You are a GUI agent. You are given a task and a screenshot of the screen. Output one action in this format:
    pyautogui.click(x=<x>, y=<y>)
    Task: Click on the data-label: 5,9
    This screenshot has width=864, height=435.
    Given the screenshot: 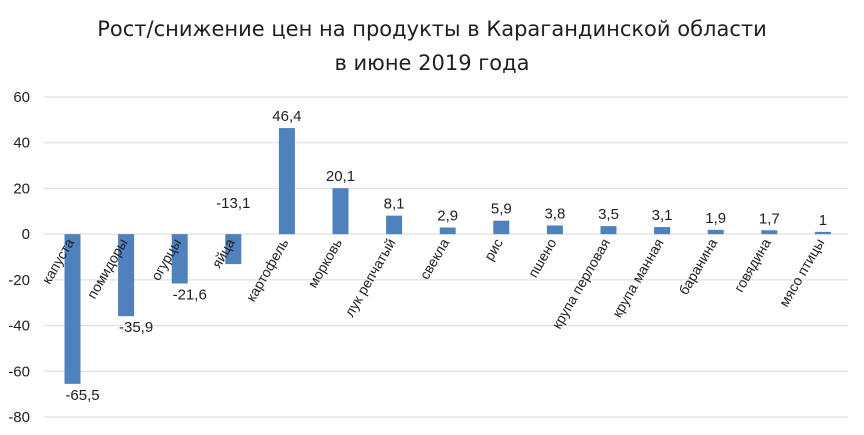 What is the action you would take?
    pyautogui.click(x=501, y=209)
    